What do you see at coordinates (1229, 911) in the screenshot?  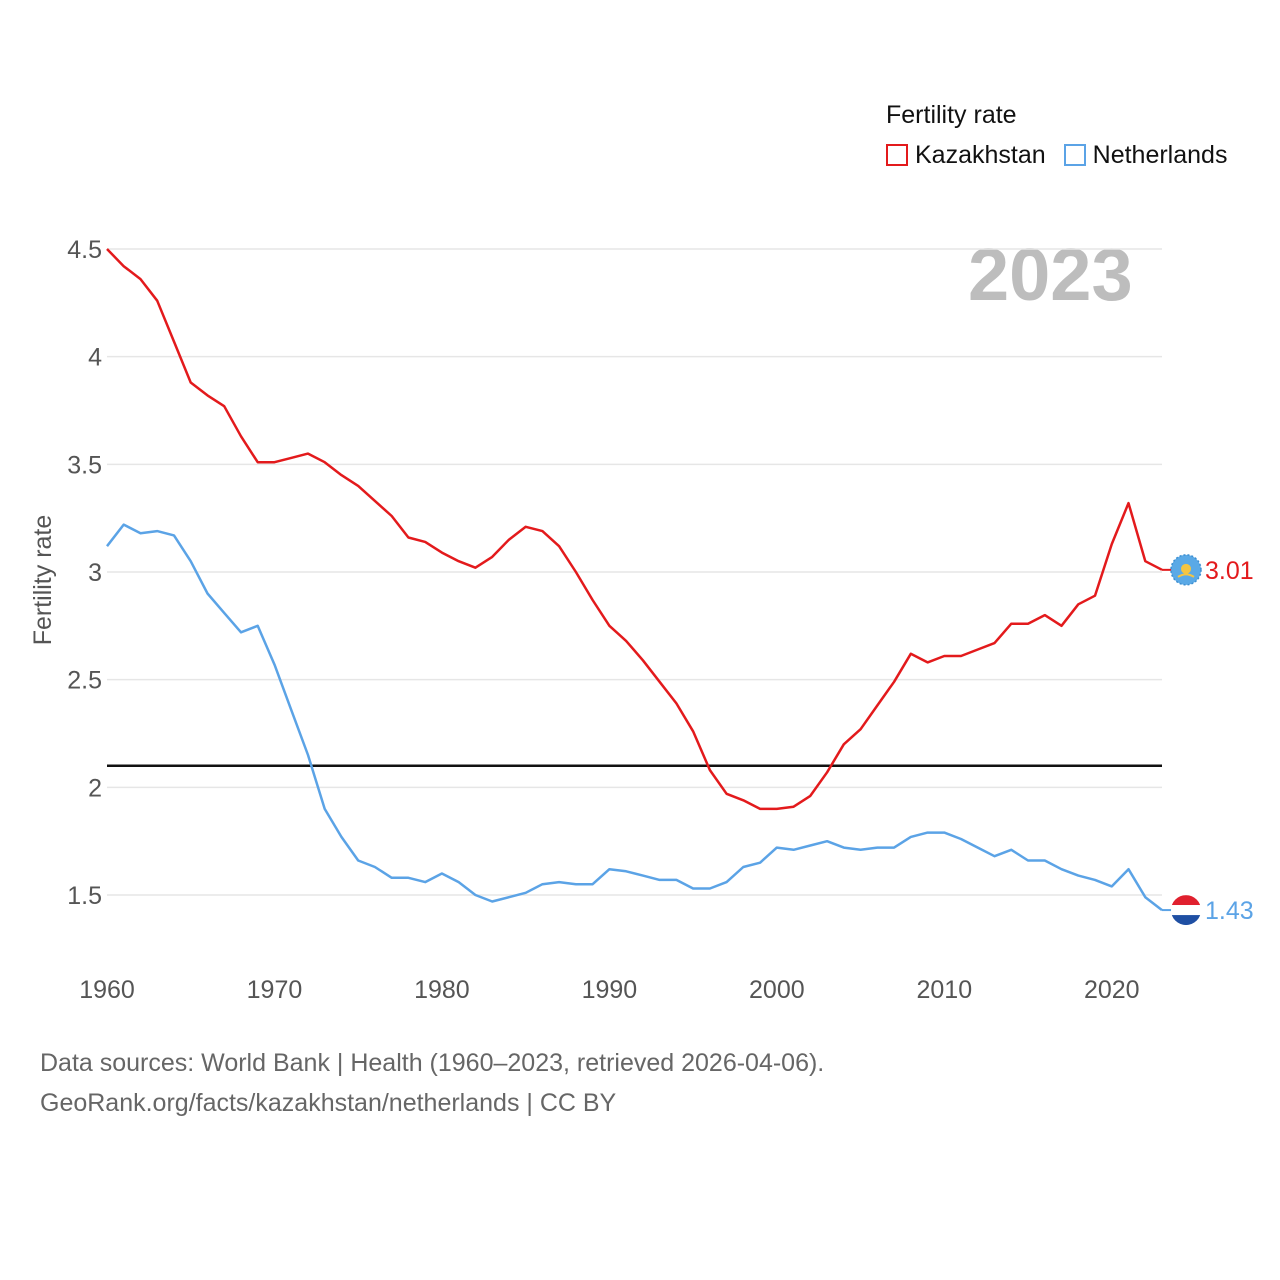 I see `netherlands-end-value: 1.43` at bounding box center [1229, 911].